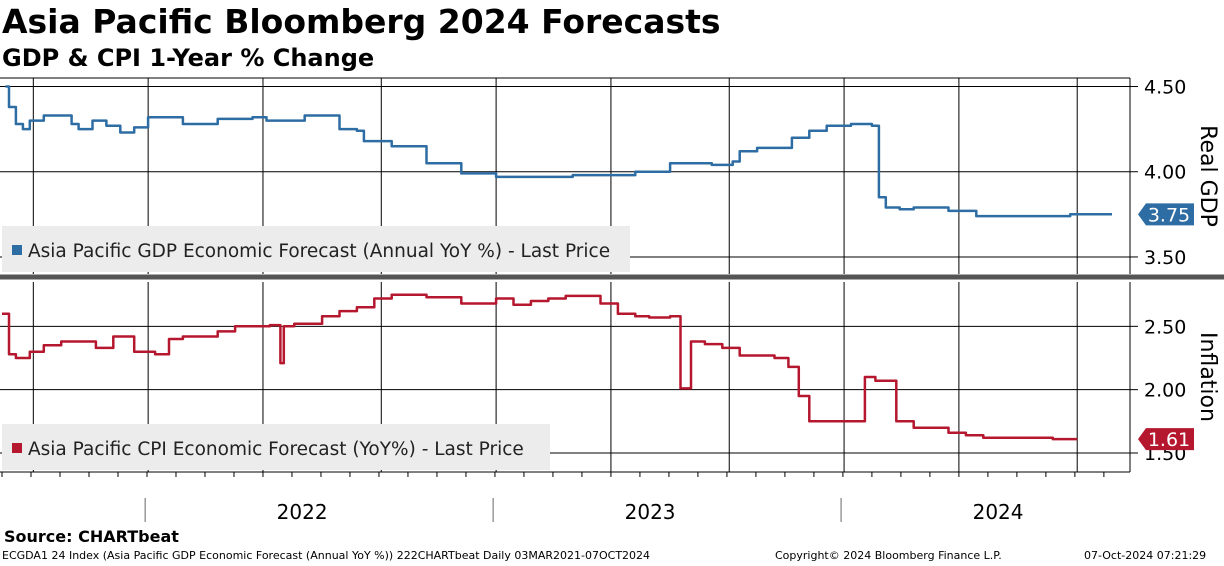 The image size is (1224, 566). I want to click on gdp-ytick-label: 3.50, so click(1165, 258).